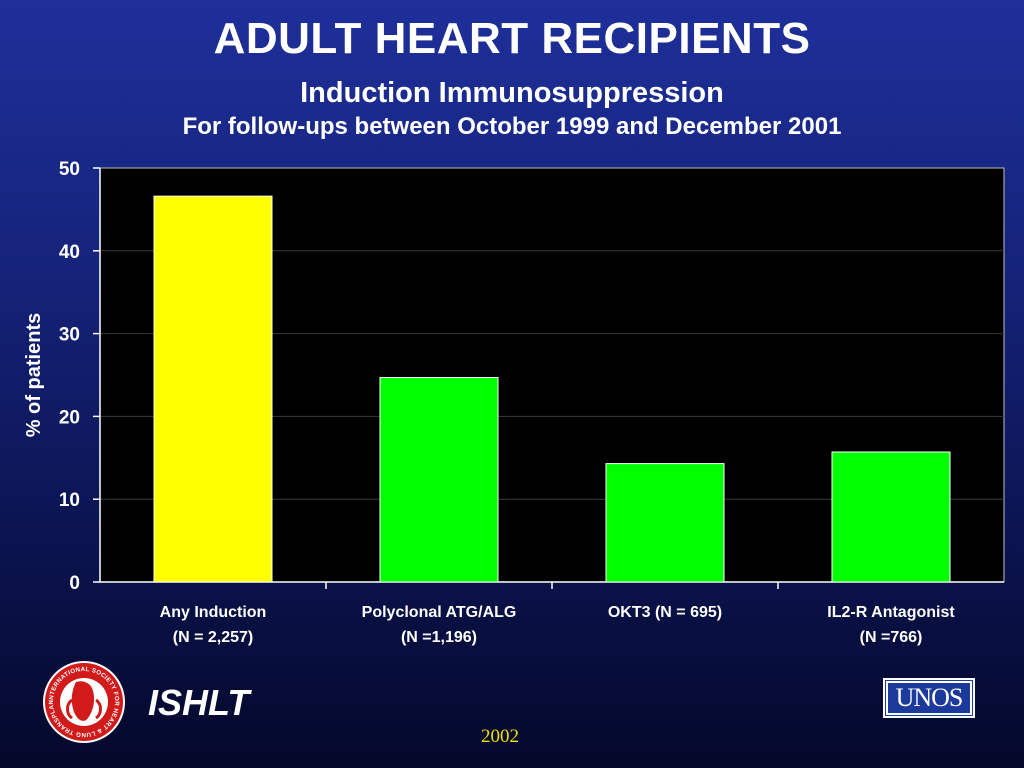 The image size is (1024, 768). I want to click on unos-logo: UNOS, so click(929, 698).